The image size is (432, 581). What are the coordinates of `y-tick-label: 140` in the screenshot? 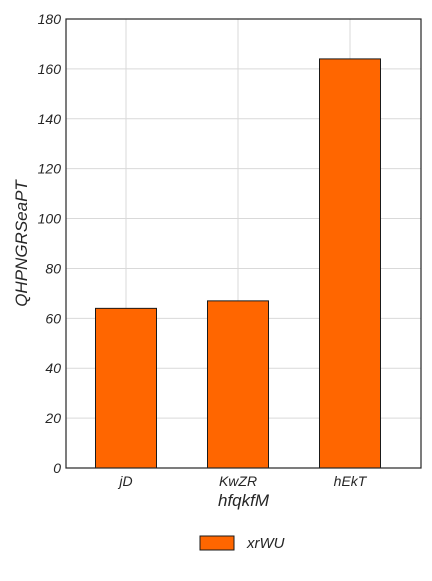 It's located at (50, 119).